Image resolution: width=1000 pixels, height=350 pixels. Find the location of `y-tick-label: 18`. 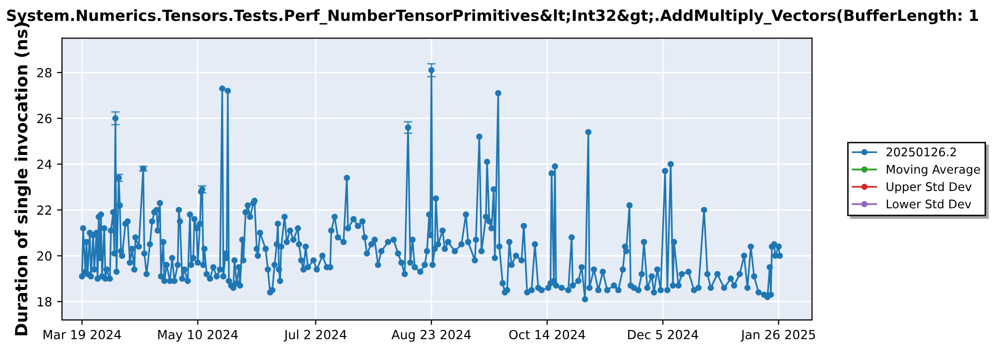

y-tick-label: 18 is located at coordinates (45, 301).